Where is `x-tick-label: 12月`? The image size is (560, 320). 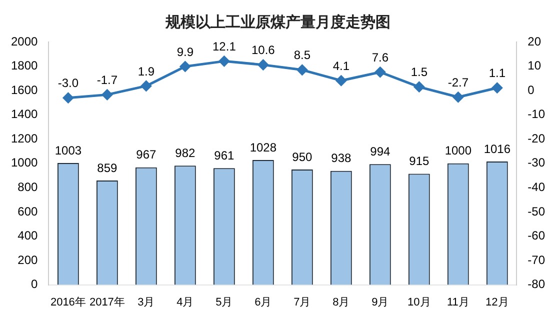 x-tick-label: 12月 is located at coordinates (497, 302).